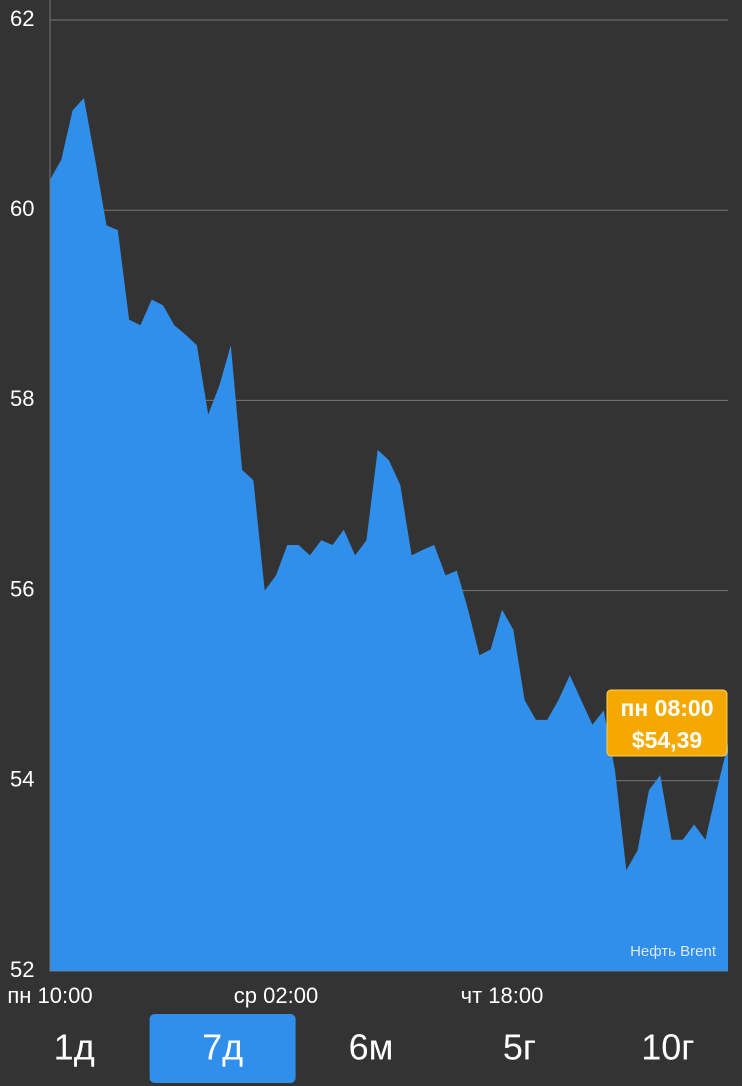 The image size is (742, 1086). Describe the element at coordinates (371, 1047) in the screenshot. I see `tab: 6м` at that location.